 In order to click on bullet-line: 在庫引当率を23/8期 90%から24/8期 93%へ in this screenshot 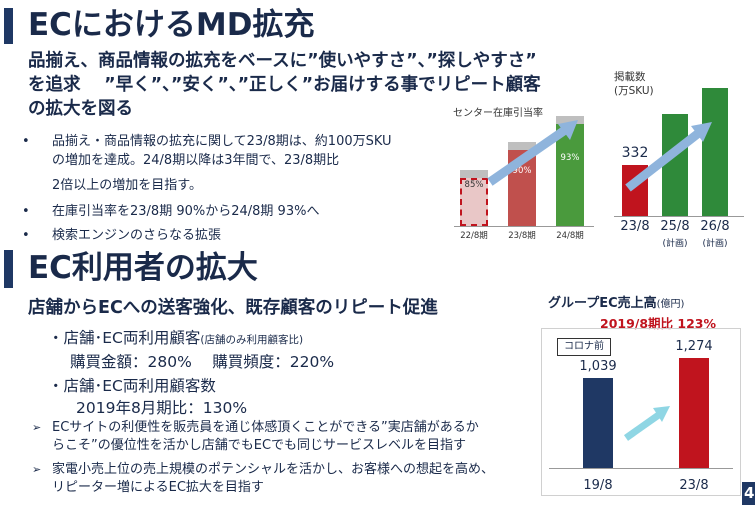, I will do `click(186, 211)`.